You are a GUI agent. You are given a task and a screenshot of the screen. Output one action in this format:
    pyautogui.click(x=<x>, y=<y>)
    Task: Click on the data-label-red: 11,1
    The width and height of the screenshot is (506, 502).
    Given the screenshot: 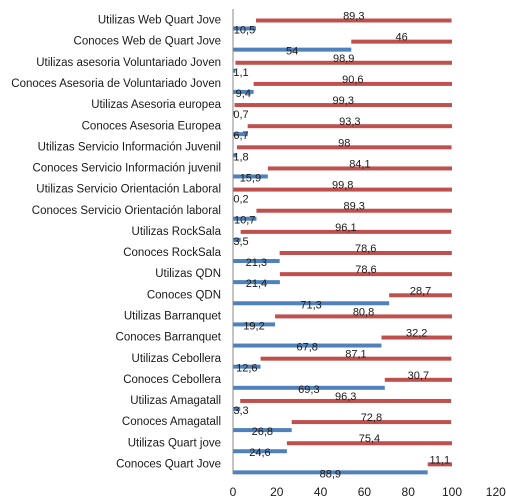 What is the action you would take?
    pyautogui.click(x=440, y=460)
    